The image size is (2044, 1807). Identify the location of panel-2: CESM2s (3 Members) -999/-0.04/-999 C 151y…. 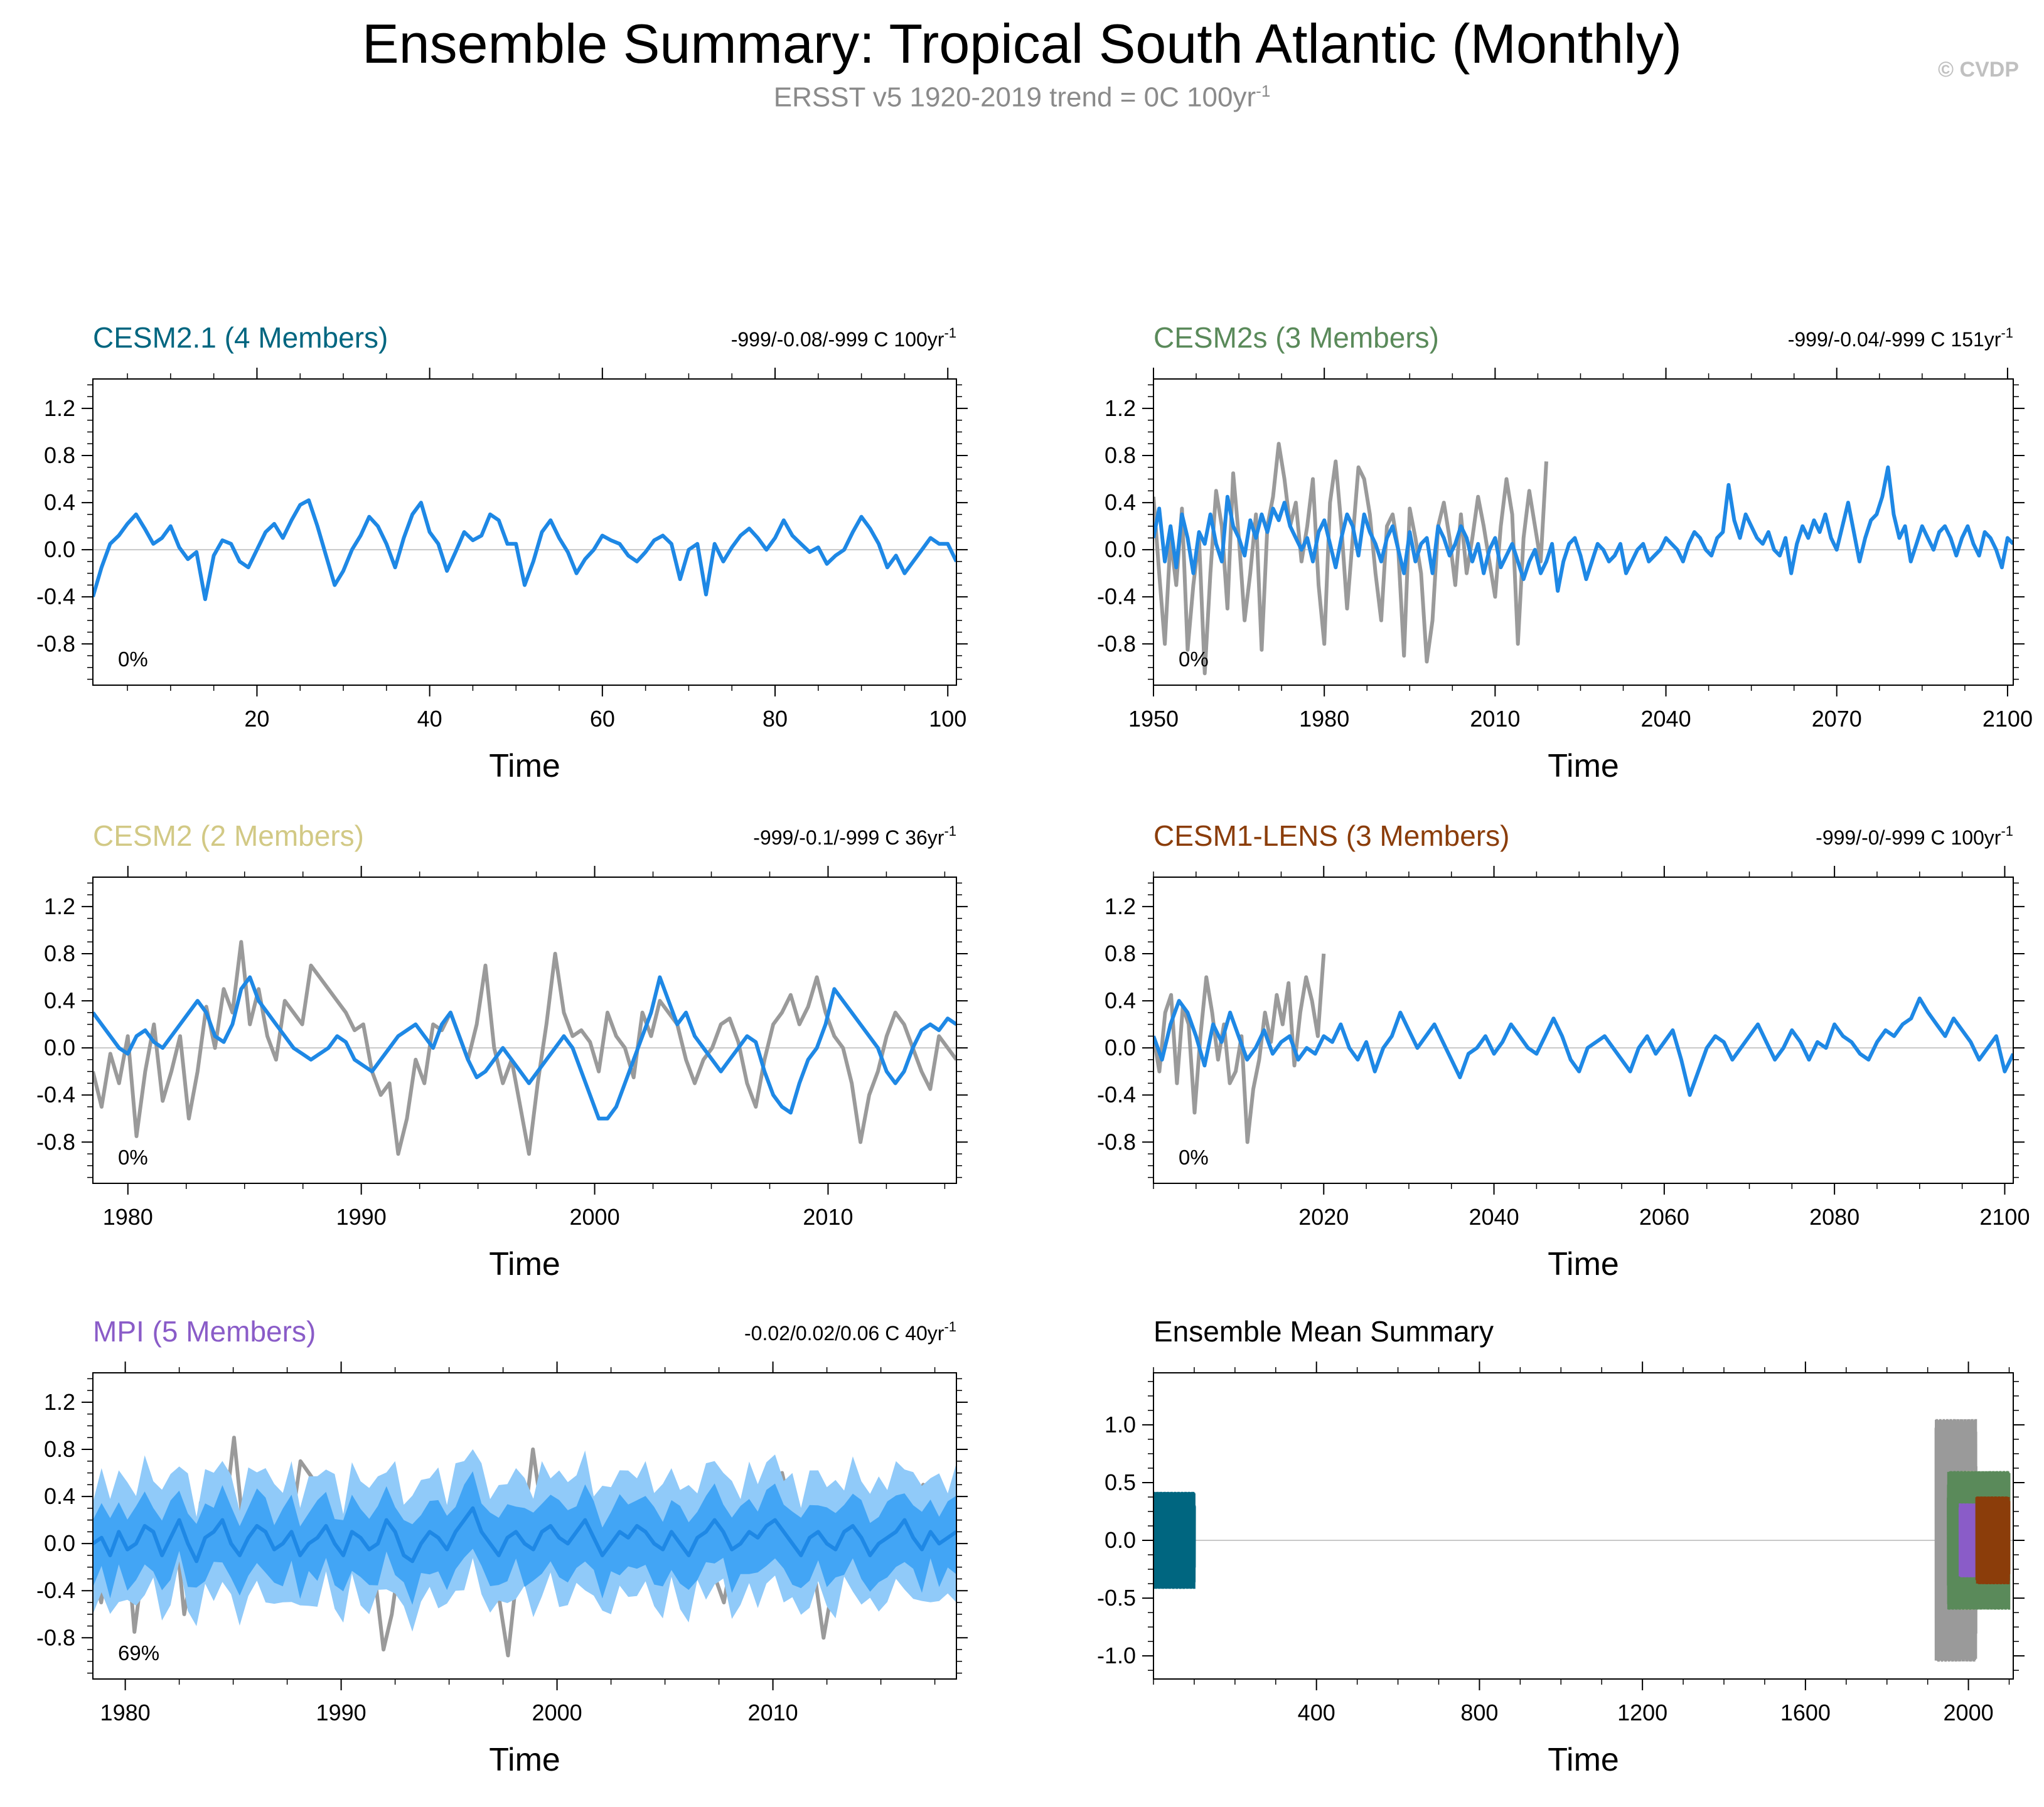
(1565, 552).